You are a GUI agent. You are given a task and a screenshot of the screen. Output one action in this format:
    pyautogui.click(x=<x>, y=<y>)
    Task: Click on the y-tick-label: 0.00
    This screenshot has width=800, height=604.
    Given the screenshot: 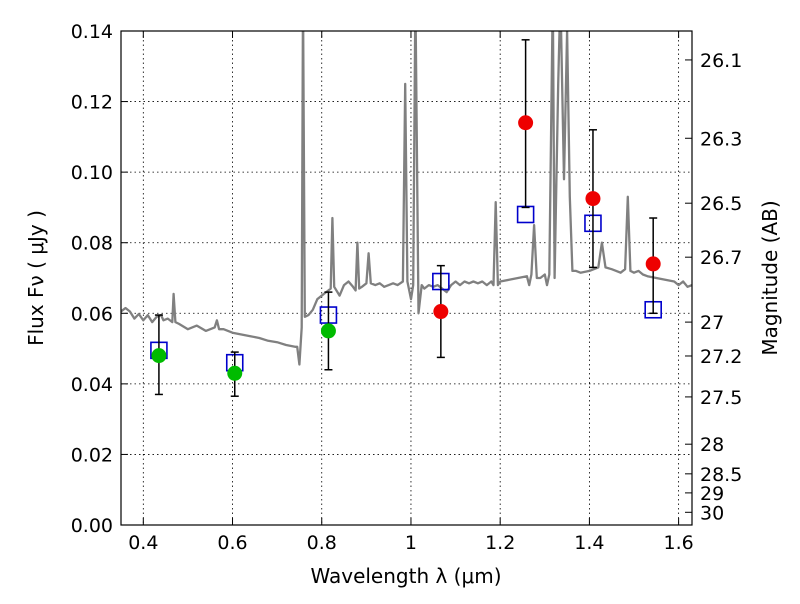 What is the action you would take?
    pyautogui.click(x=92, y=526)
    